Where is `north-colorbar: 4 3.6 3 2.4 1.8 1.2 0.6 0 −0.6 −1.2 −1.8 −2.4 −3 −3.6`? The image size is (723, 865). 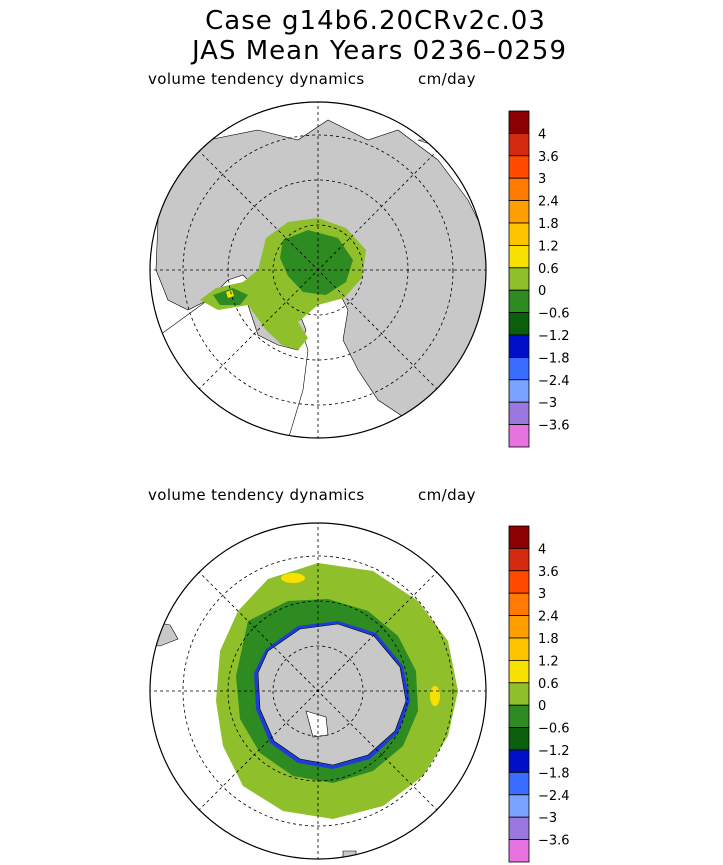 north-colorbar: 4 3.6 3 2.4 1.8 1.2 0.6 0 −0.6 −1.2 −1.8 −2.4 −3 −3.6 is located at coordinates (539, 279).